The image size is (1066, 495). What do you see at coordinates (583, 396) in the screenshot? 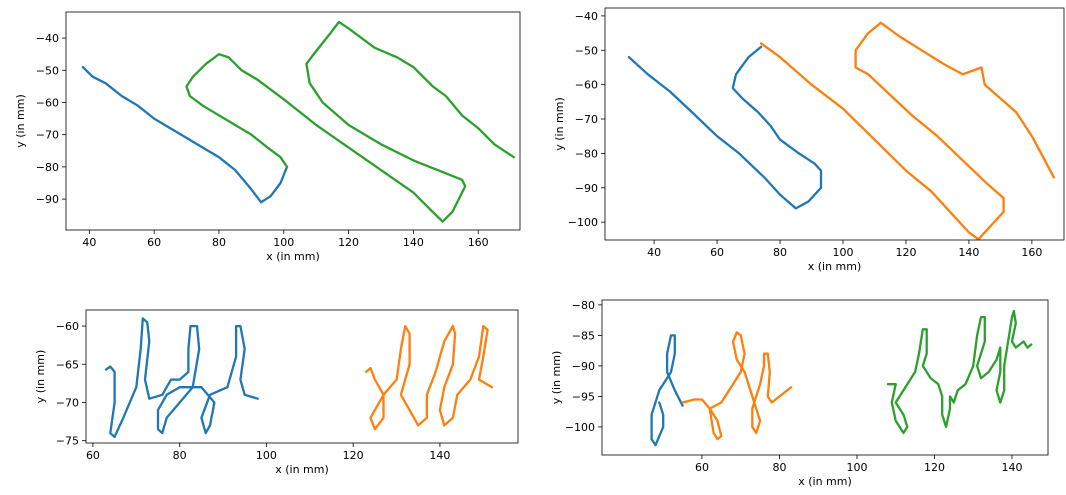
I see `y-tick-label: −95` at bounding box center [583, 396].